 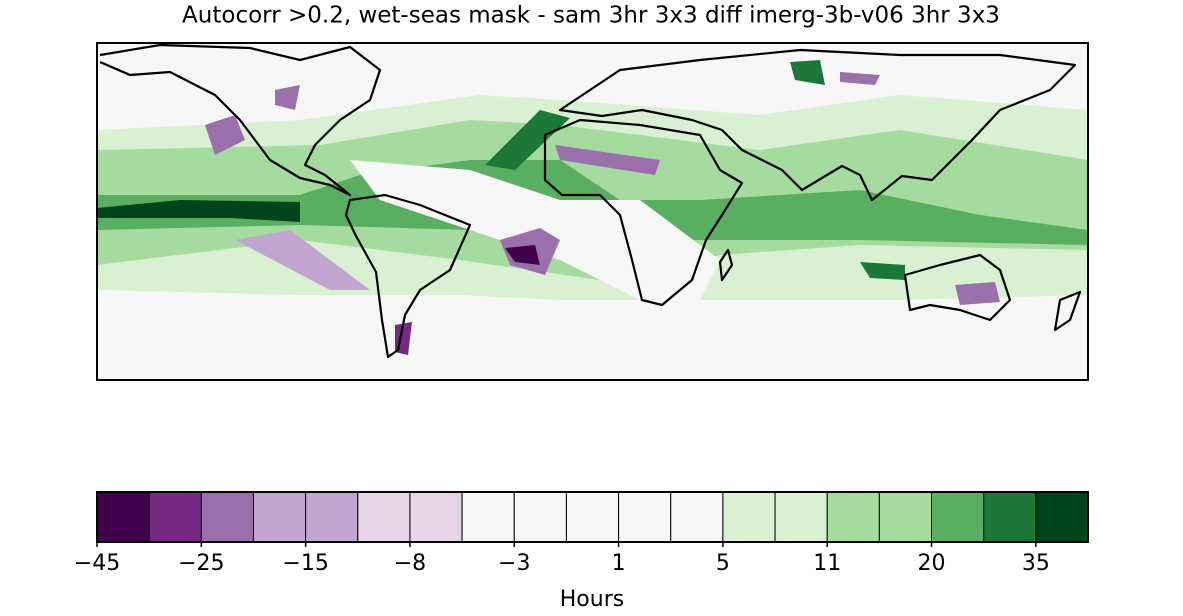 I want to click on colorbar-tick-label: −15, so click(x=305, y=563).